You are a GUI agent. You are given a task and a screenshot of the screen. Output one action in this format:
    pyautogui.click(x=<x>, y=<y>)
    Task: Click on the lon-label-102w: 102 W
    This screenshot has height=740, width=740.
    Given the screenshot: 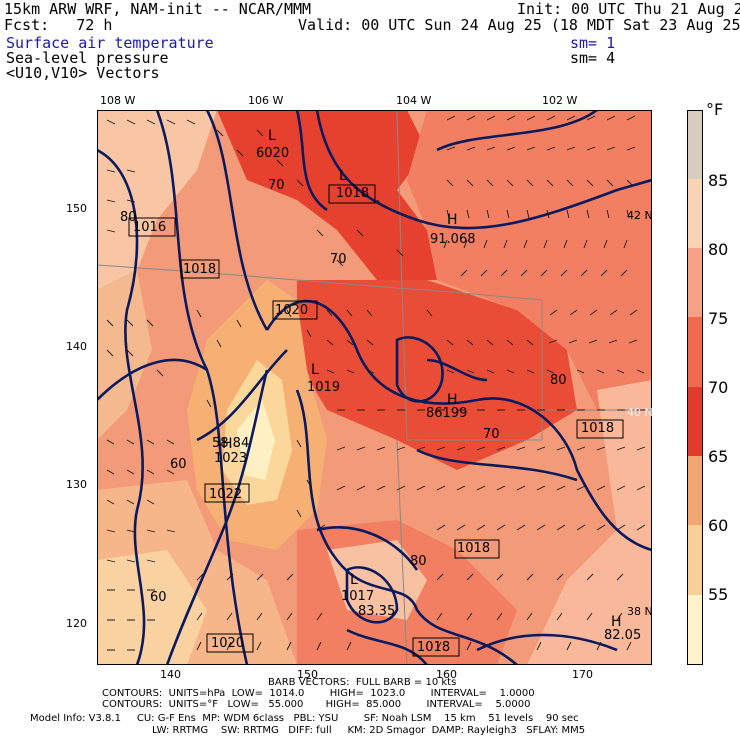 What is the action you would take?
    pyautogui.click(x=560, y=100)
    